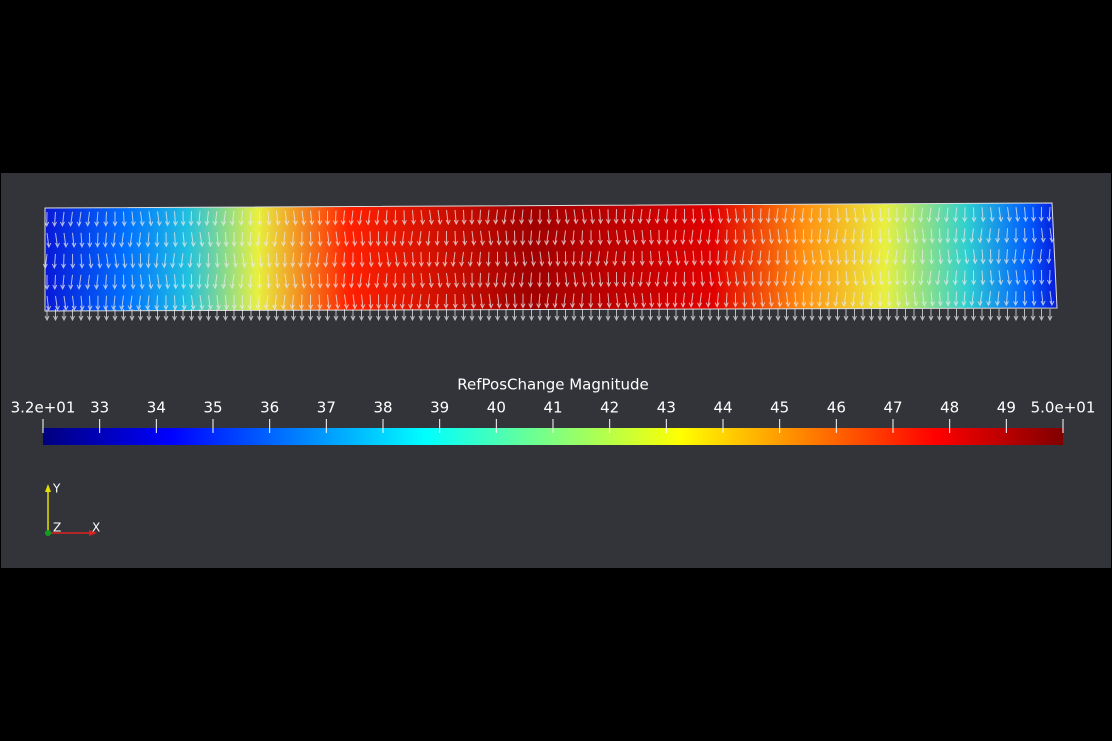  Describe the element at coordinates (326, 408) in the screenshot. I see `tick-label: 37` at that location.